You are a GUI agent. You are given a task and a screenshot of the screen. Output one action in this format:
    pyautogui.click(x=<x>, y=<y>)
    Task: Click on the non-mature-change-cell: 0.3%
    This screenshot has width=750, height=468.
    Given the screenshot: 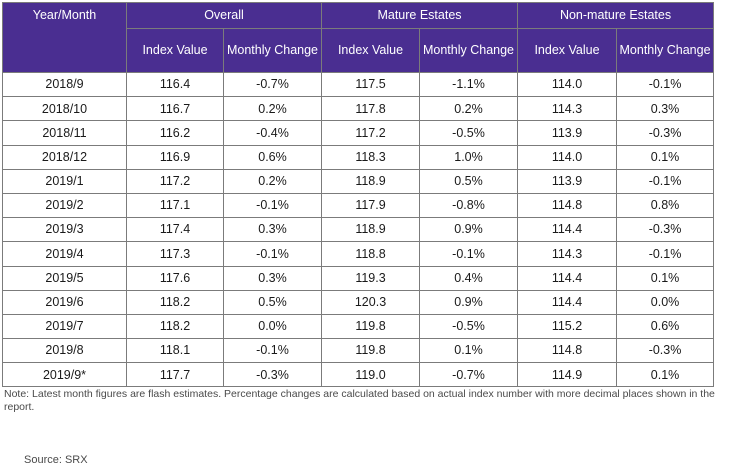 What is the action you would take?
    pyautogui.click(x=665, y=109)
    